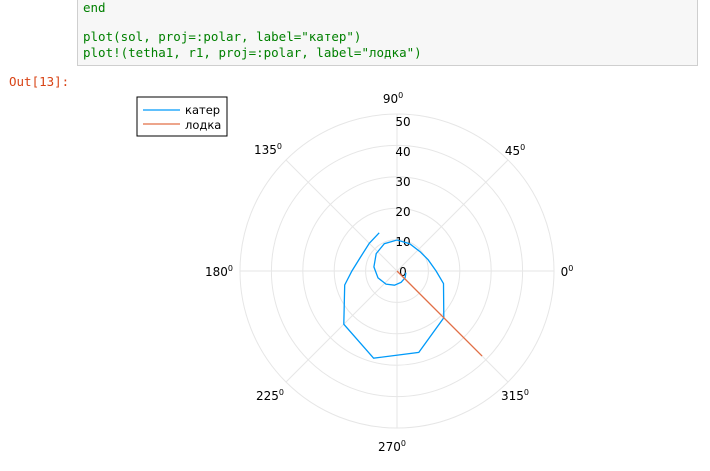 This screenshot has width=710, height=471. Describe the element at coordinates (515, 150) in the screenshot. I see `angle-label: 450` at that location.